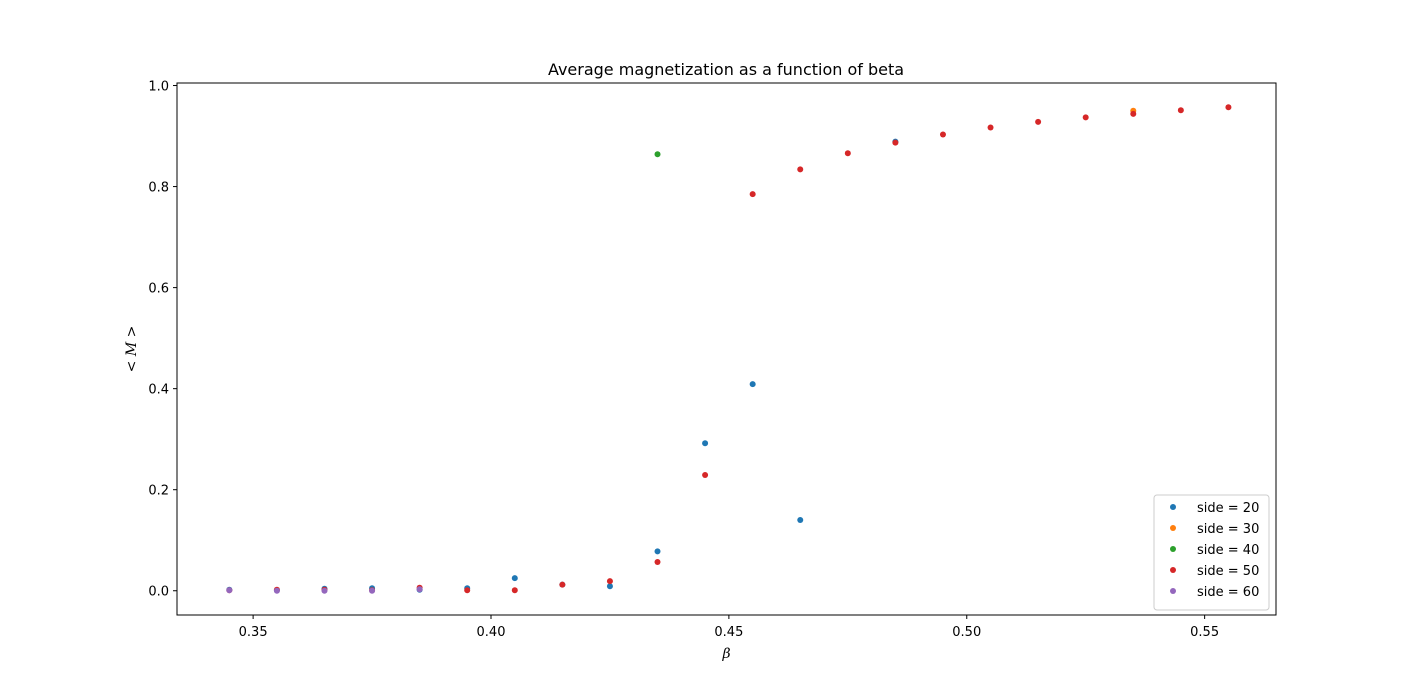 The height and width of the screenshot is (691, 1418). Describe the element at coordinates (1228, 592) in the screenshot. I see `legend-label: side = 60` at that location.